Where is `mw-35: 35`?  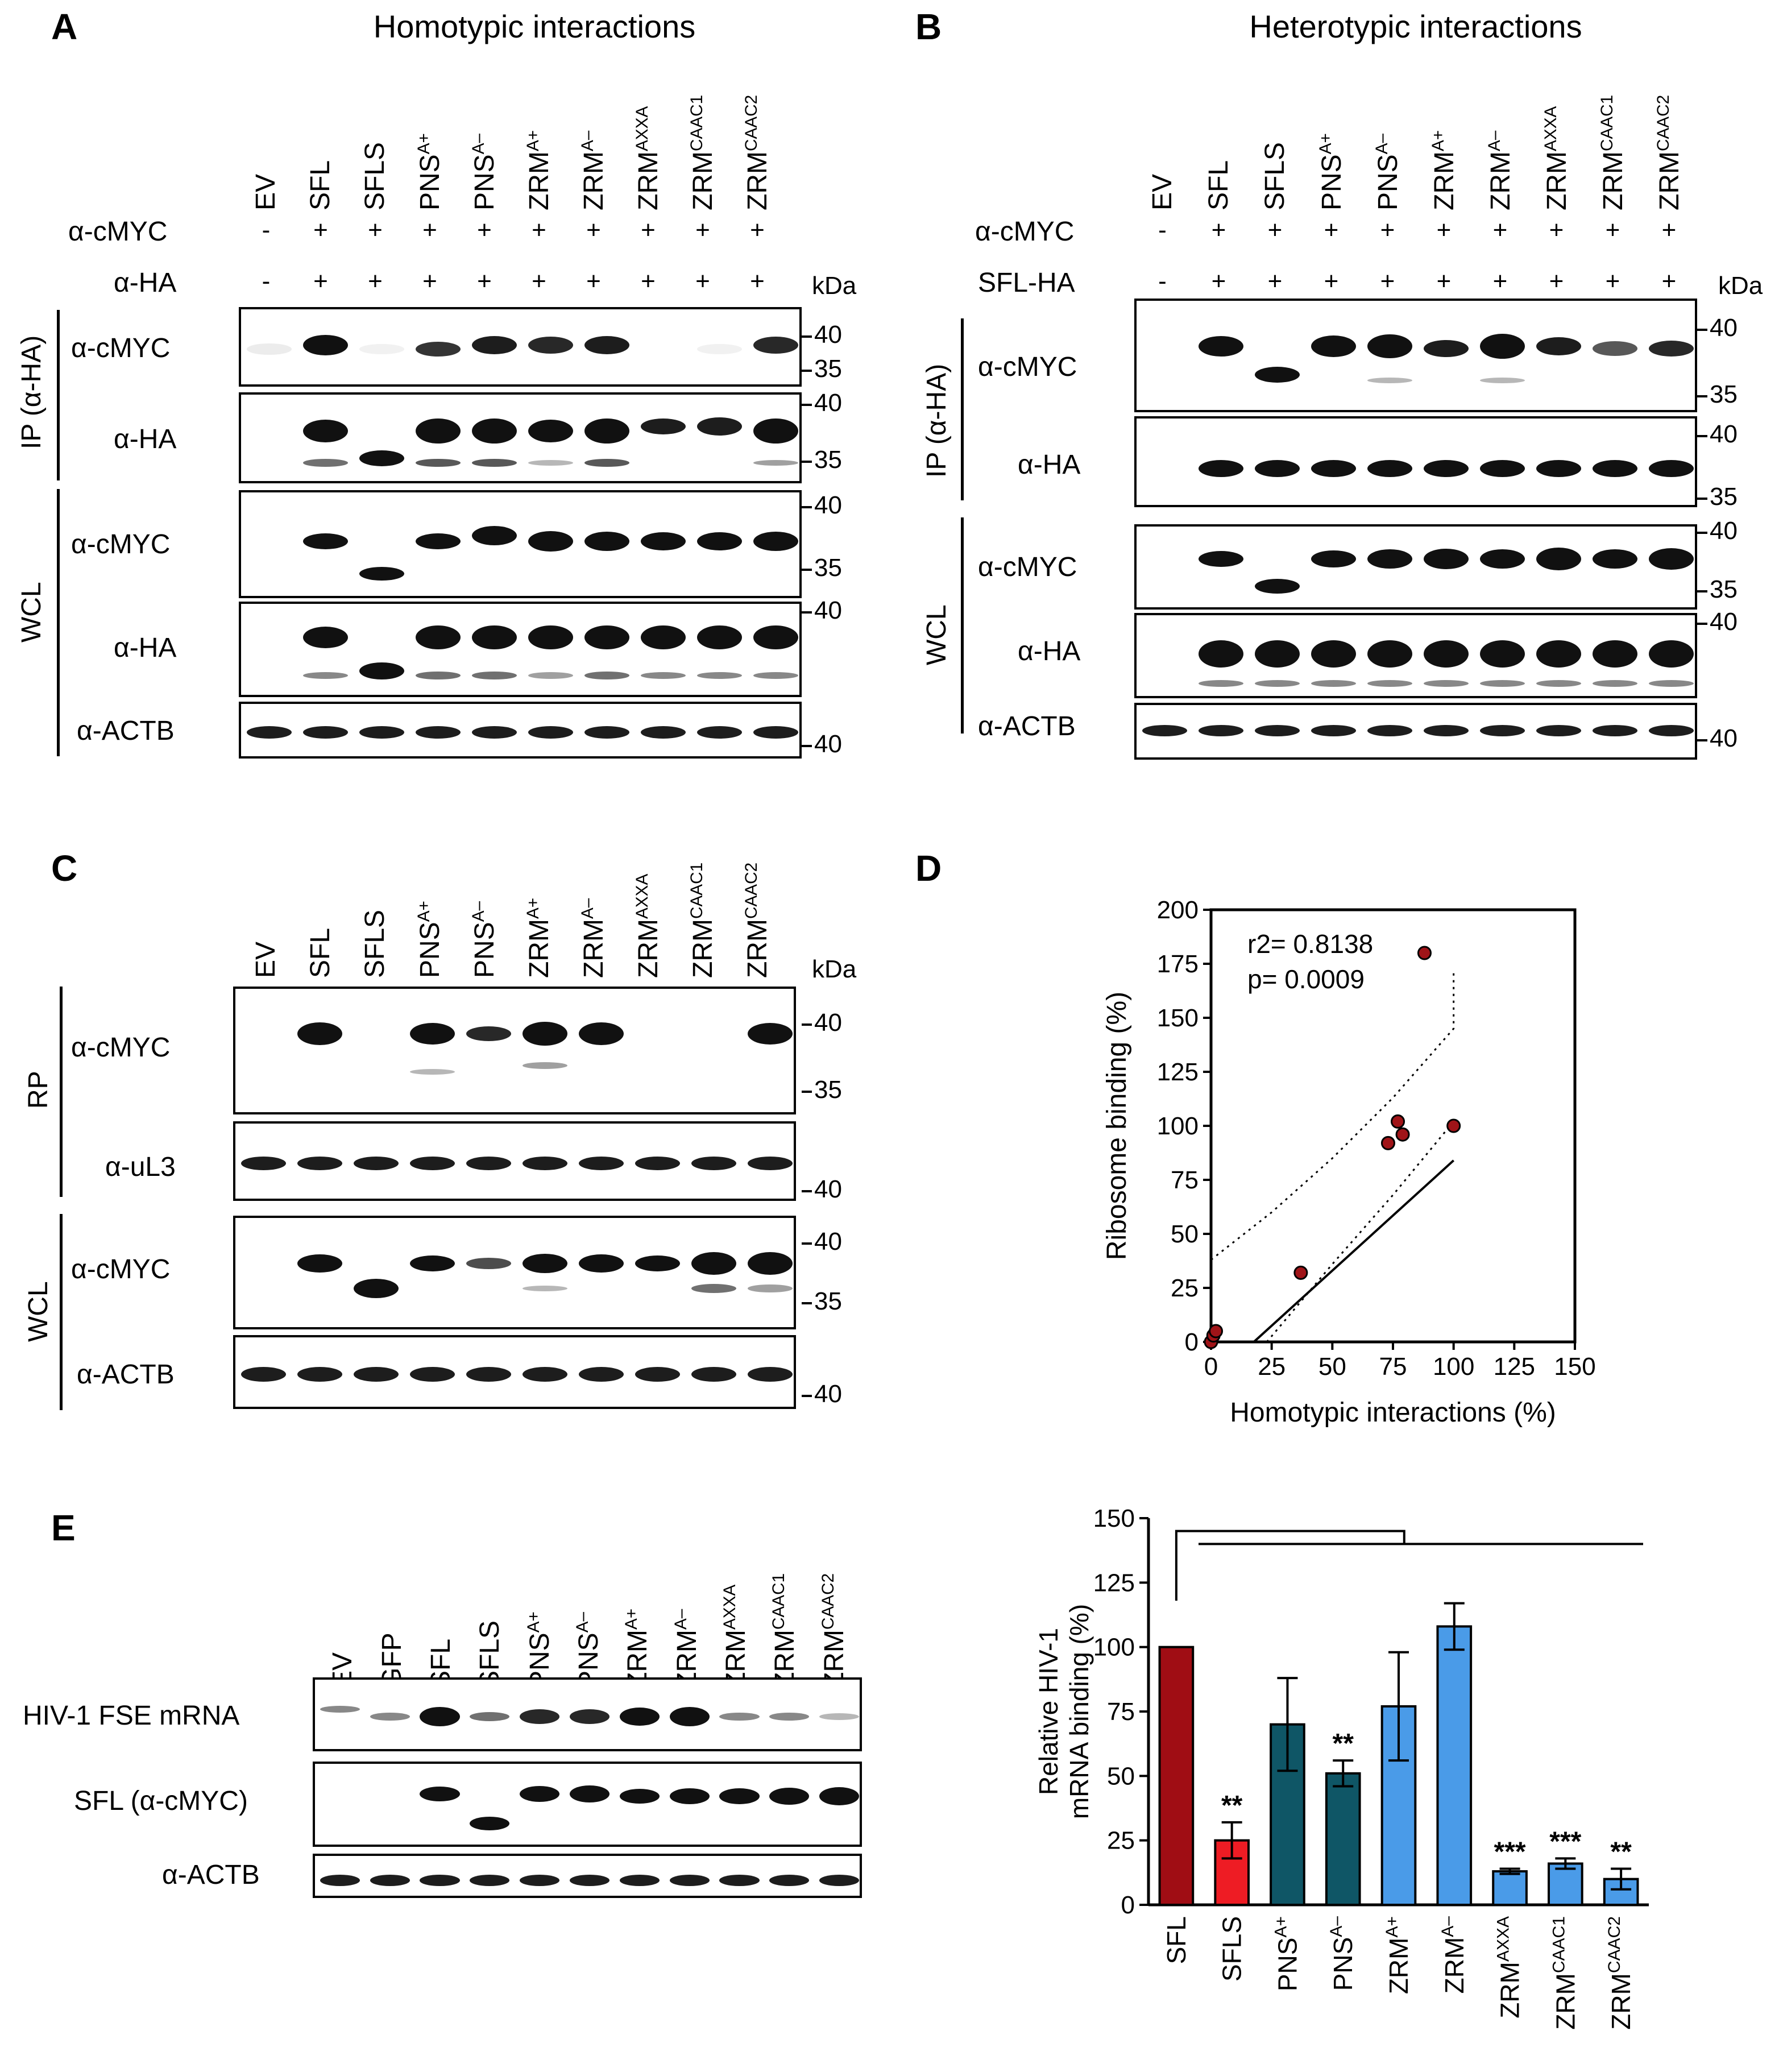 mw-35: 35 is located at coordinates (828, 369).